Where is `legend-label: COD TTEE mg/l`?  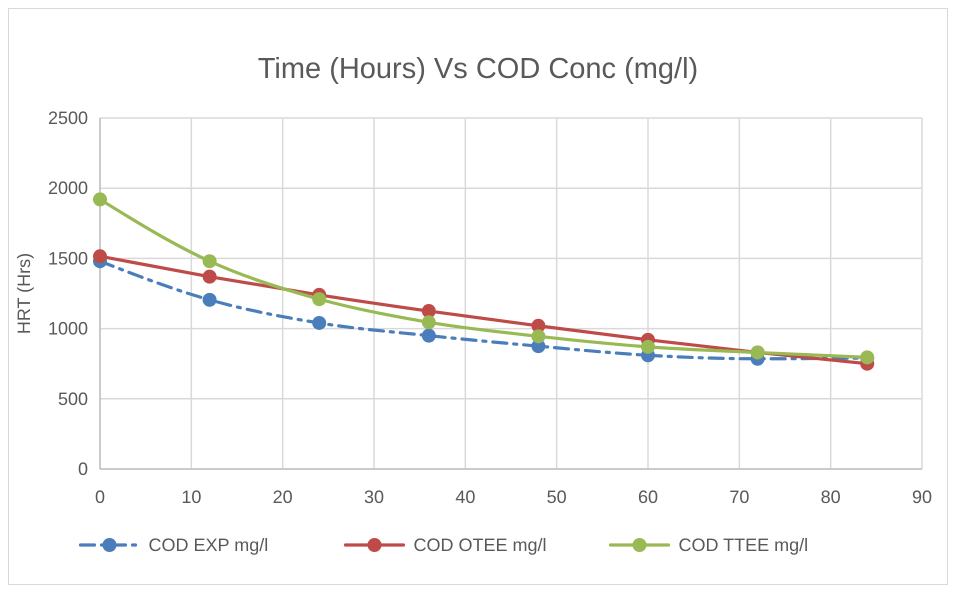
legend-label: COD TTEE mg/l is located at coordinates (743, 545).